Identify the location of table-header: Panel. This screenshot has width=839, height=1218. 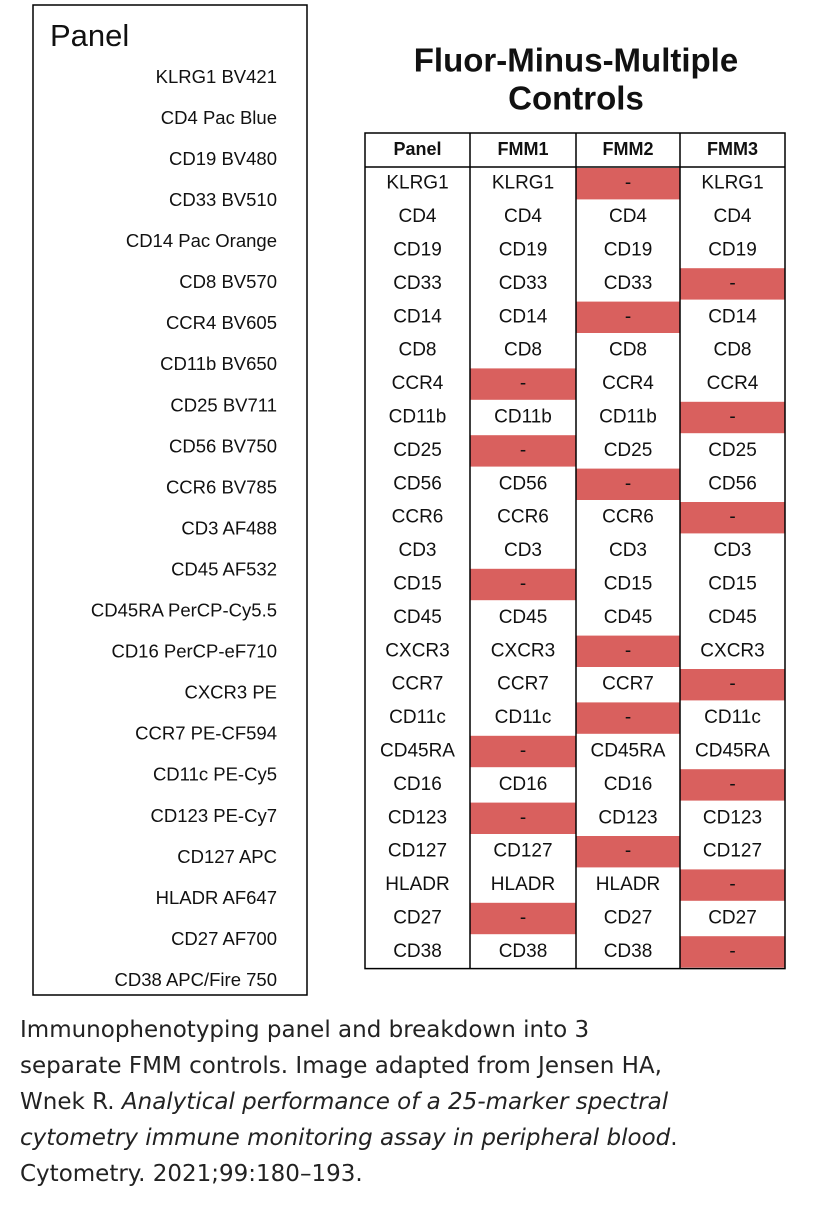
(417, 149).